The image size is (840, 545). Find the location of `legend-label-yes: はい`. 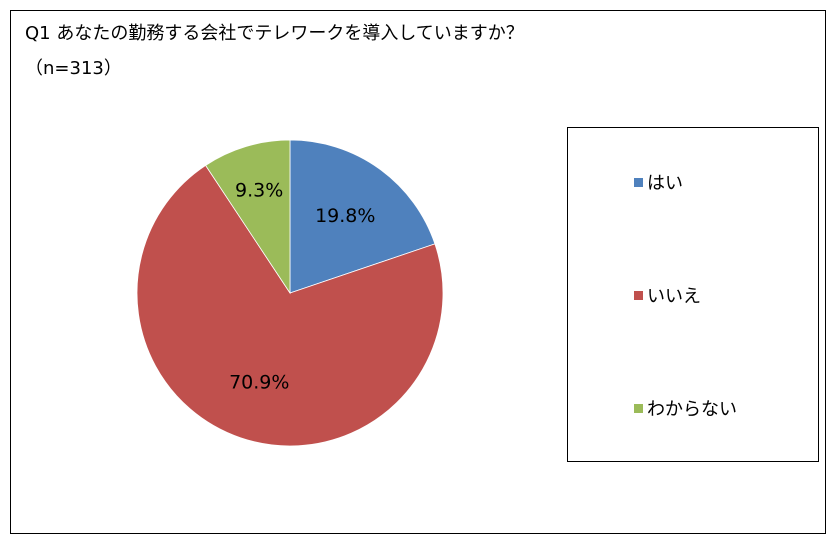

legend-label-yes: はい is located at coordinates (665, 183).